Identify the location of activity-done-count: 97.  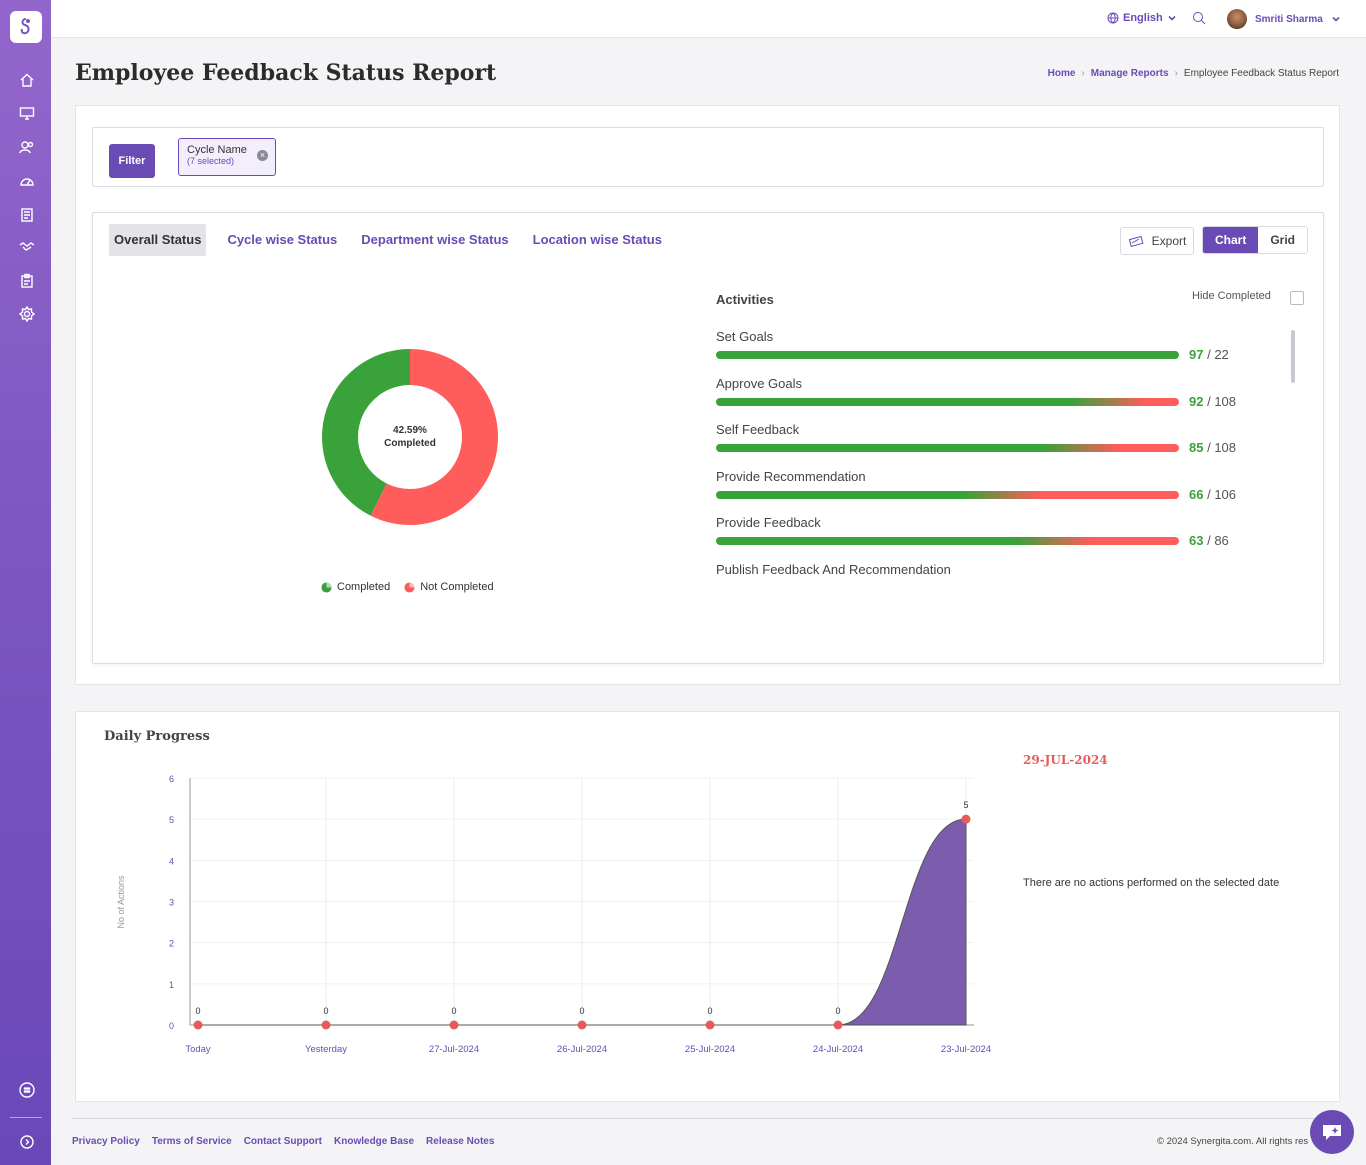
(1196, 354).